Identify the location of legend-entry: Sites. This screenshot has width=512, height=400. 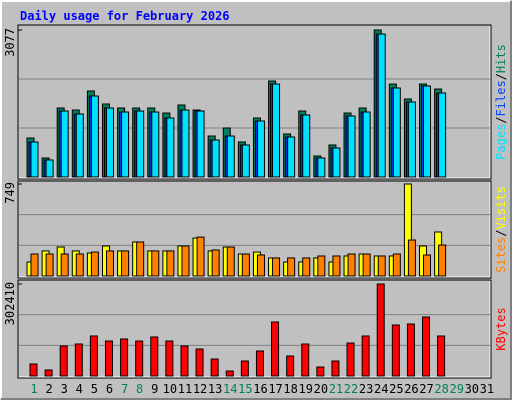
(501, 255).